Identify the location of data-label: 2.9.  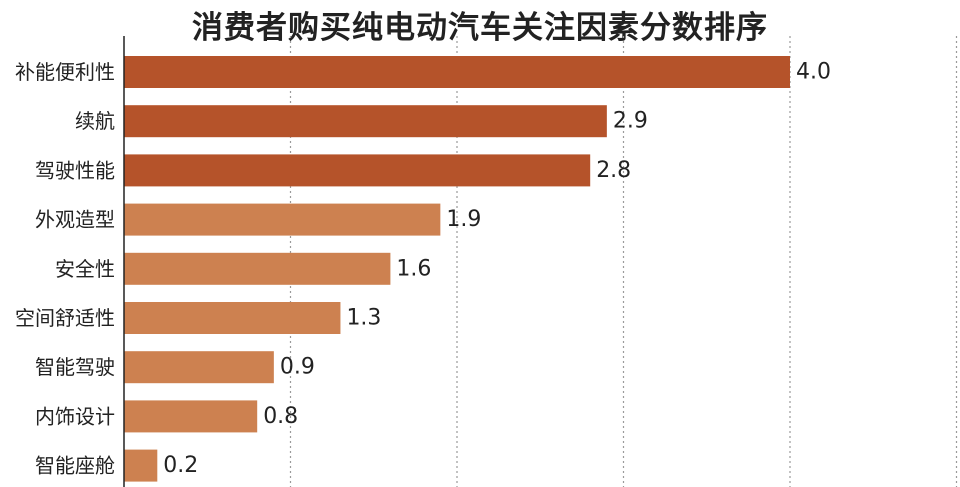
(630, 121).